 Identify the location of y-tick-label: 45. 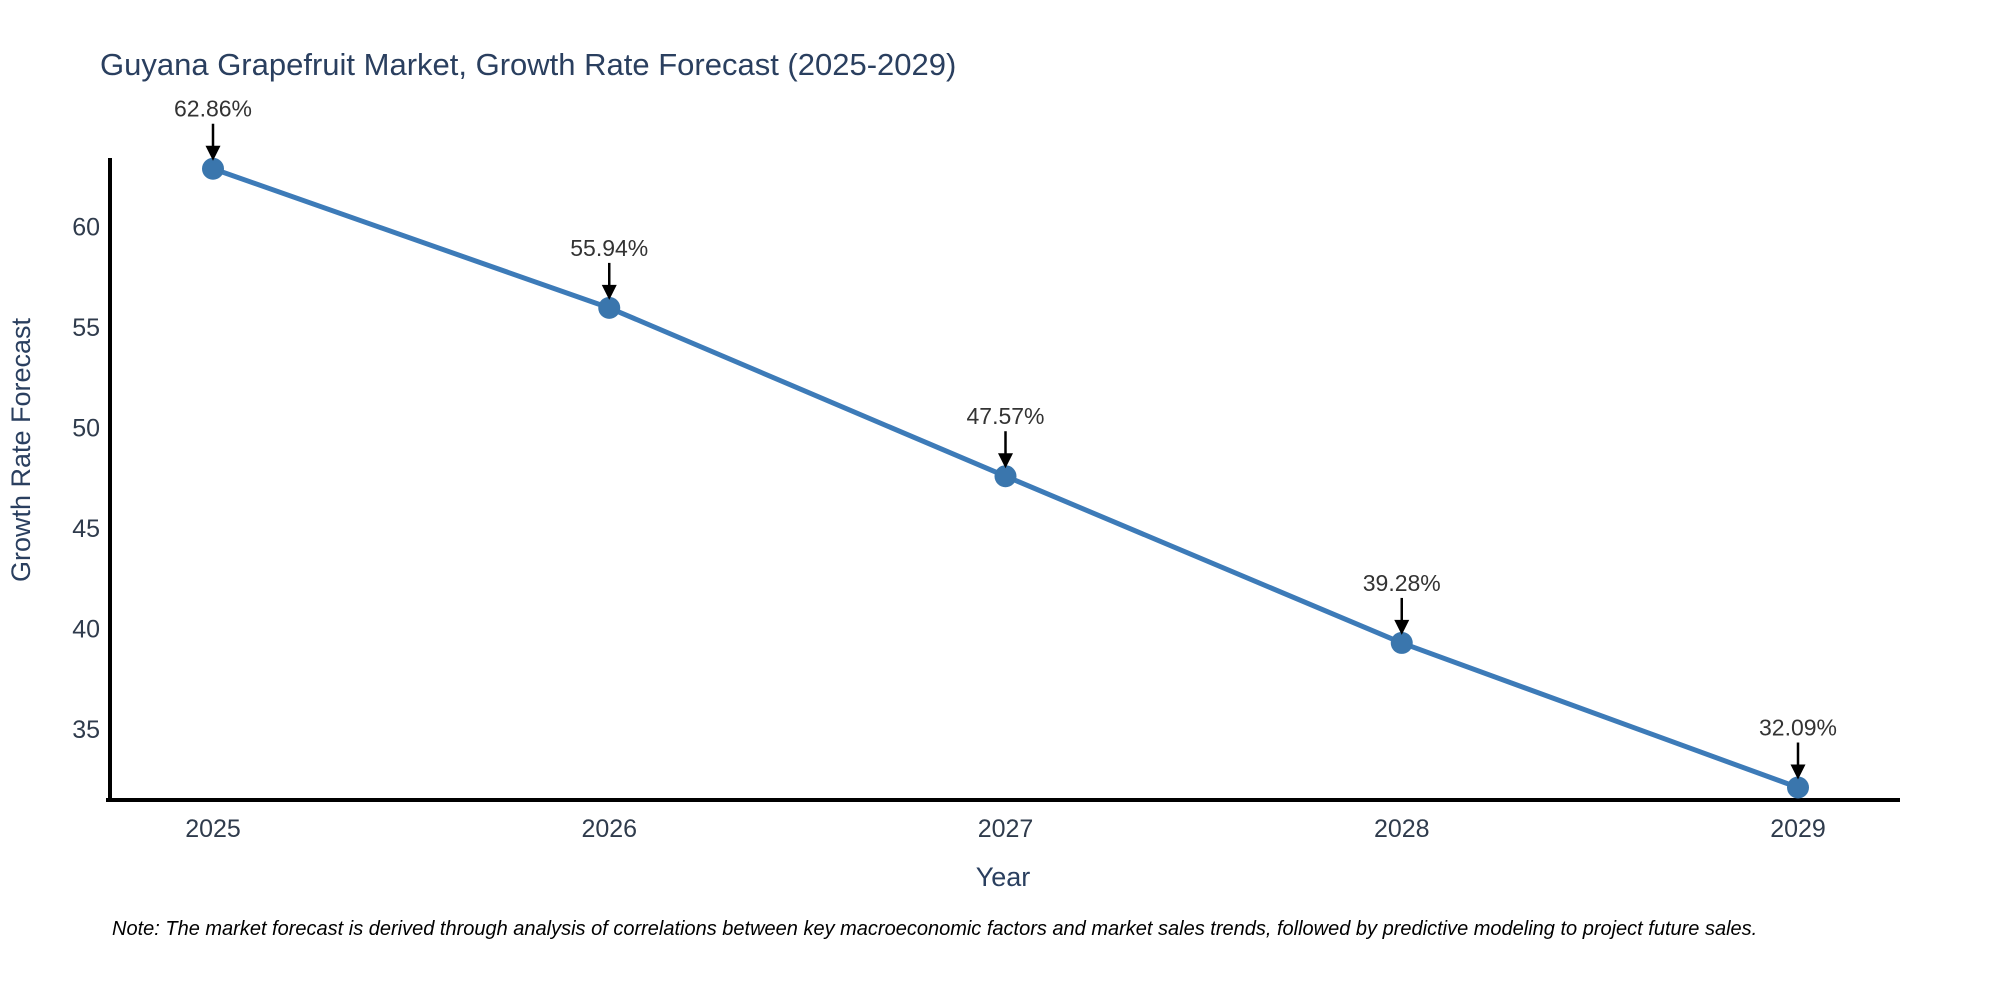
(86, 529).